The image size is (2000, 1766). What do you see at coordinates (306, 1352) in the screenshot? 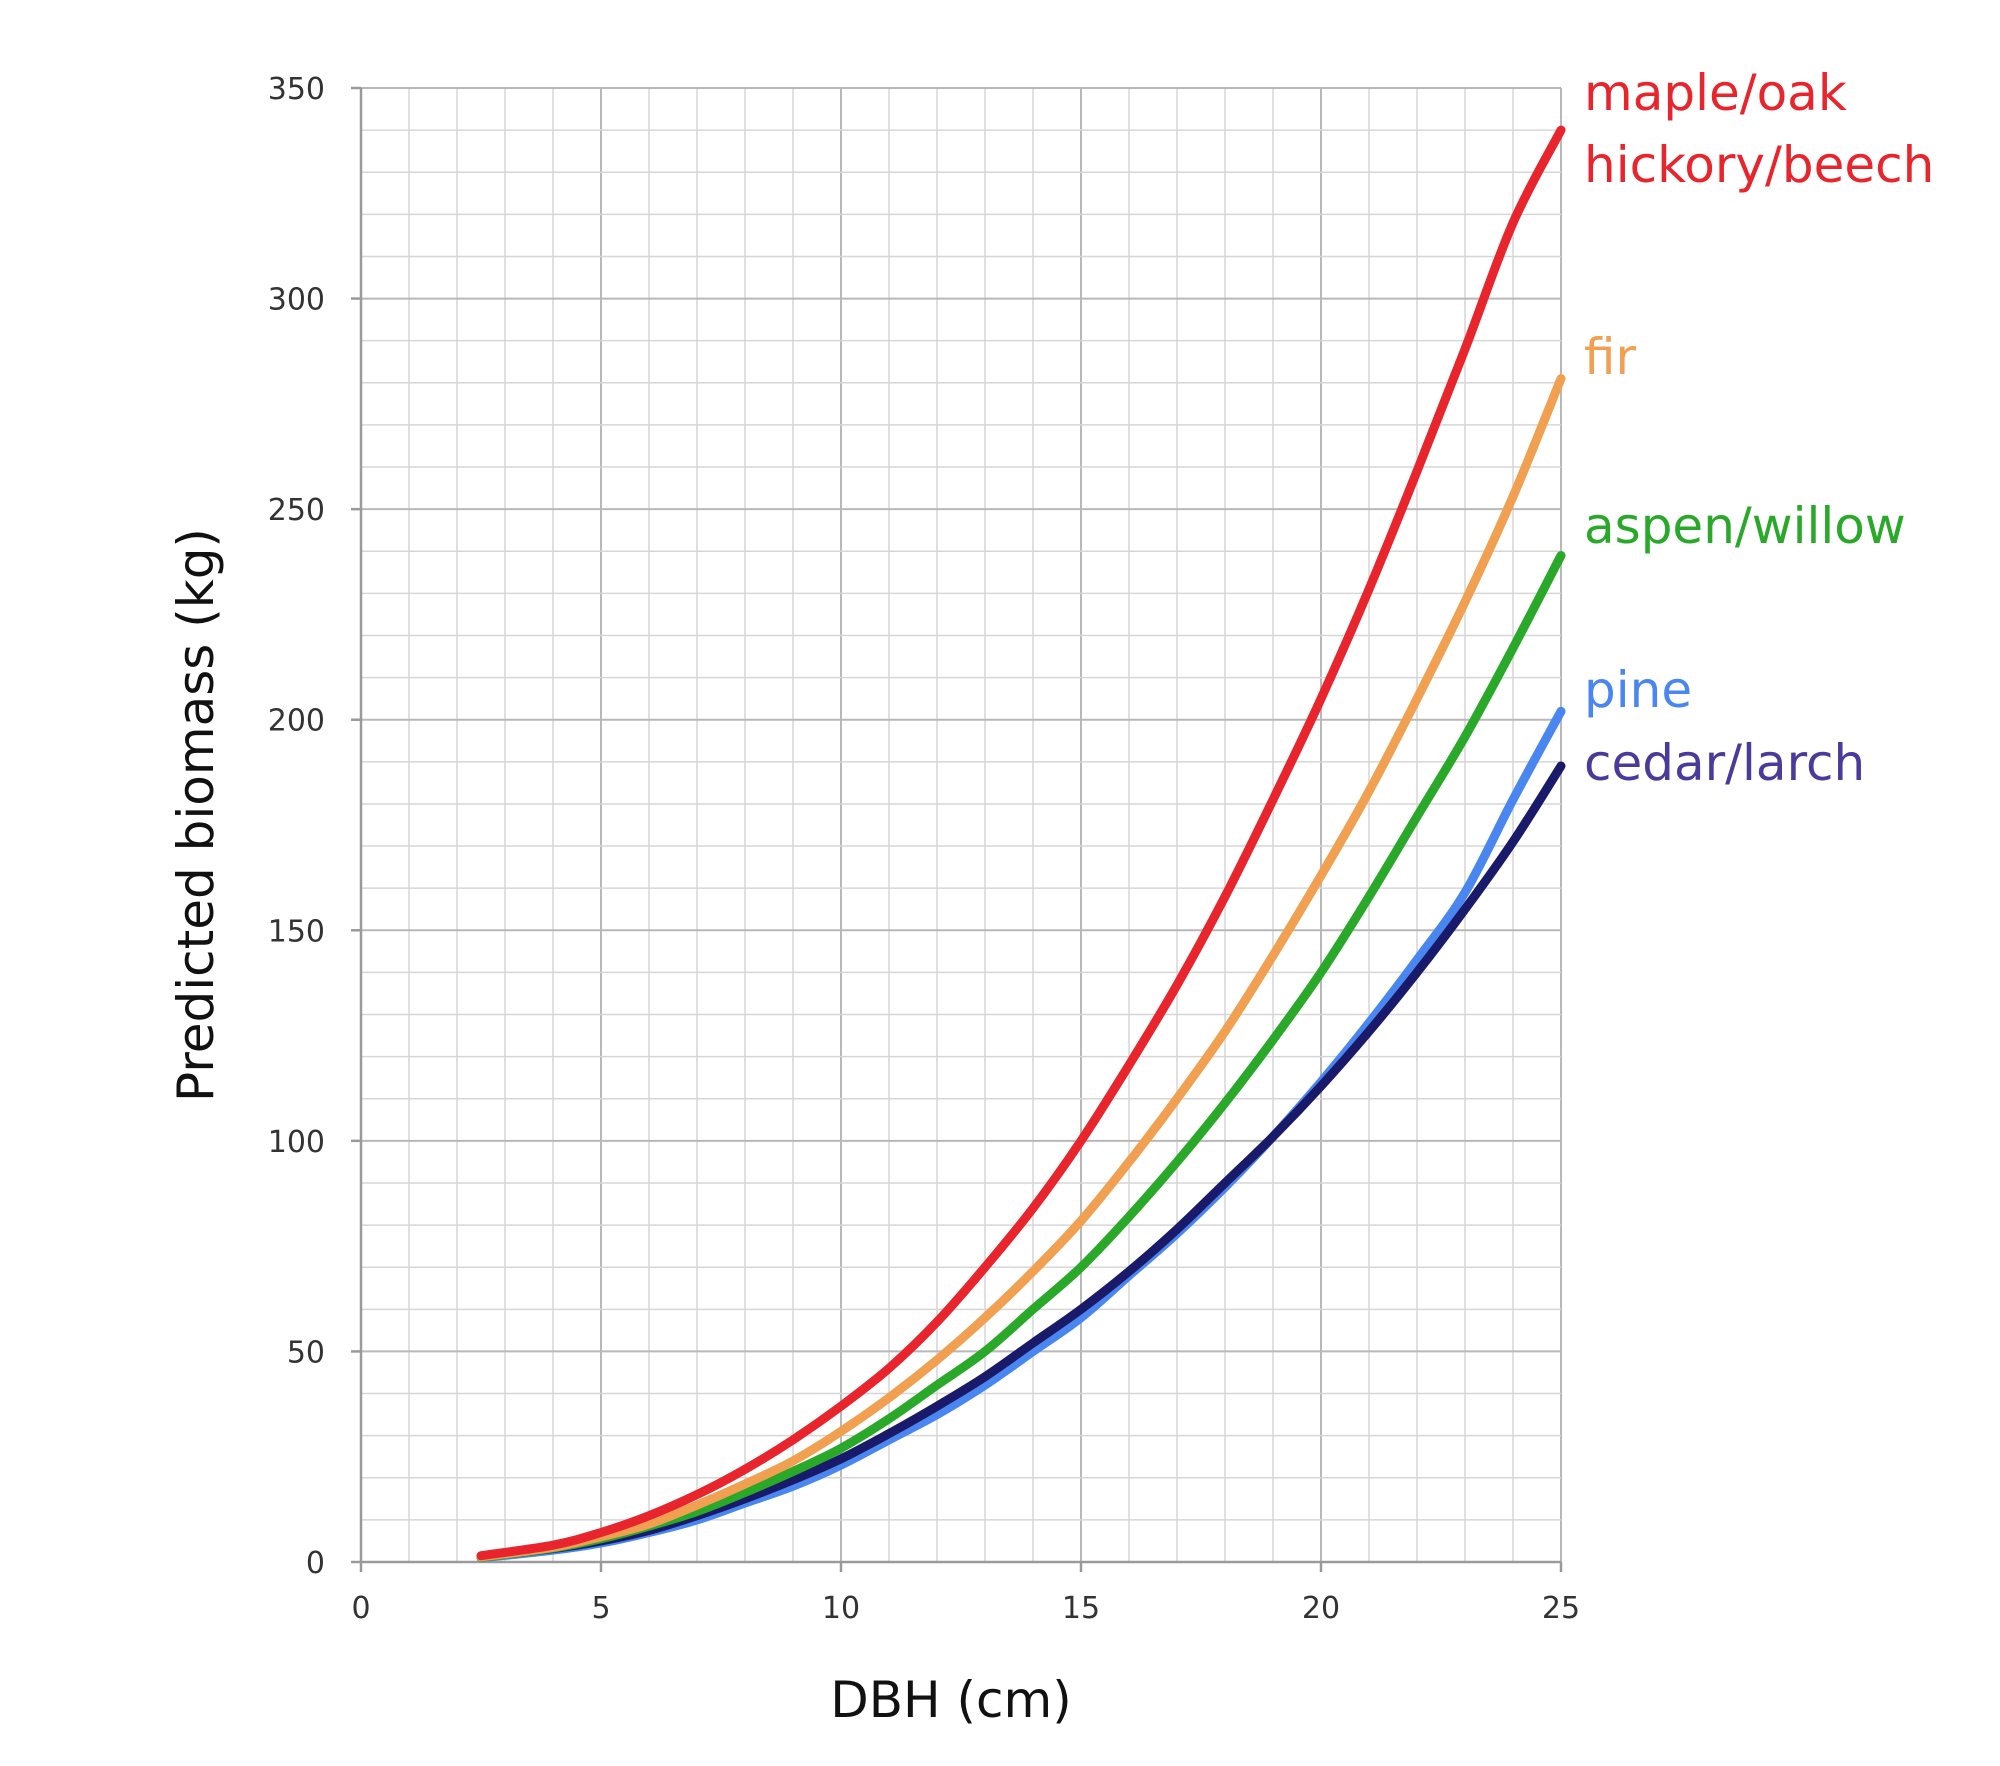
I see `y-tick-label: 50` at bounding box center [306, 1352].